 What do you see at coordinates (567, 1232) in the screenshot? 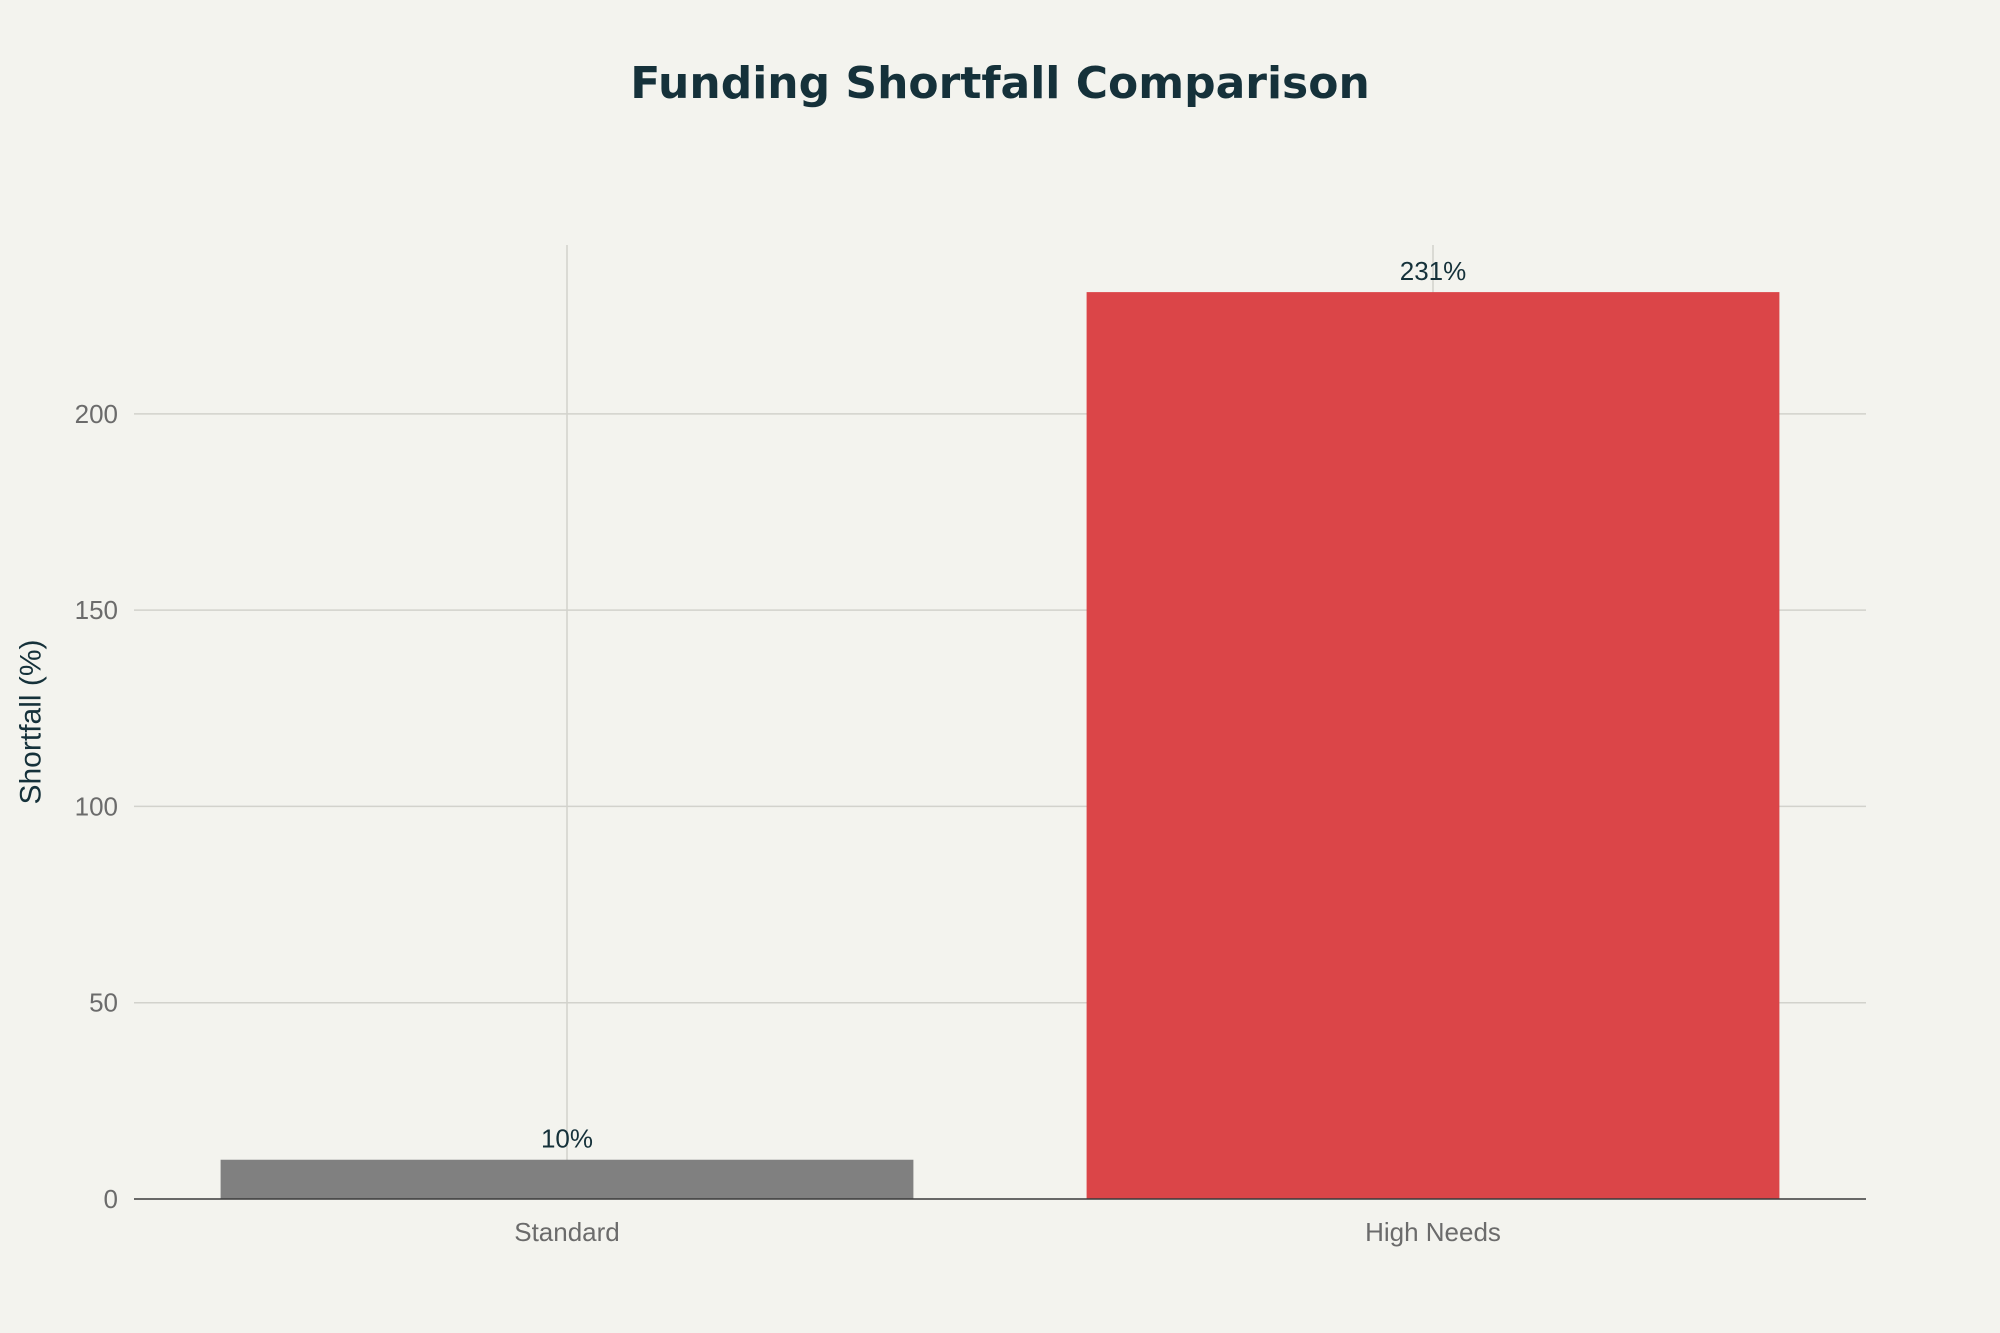
I see `x-tick-label: Standard` at bounding box center [567, 1232].